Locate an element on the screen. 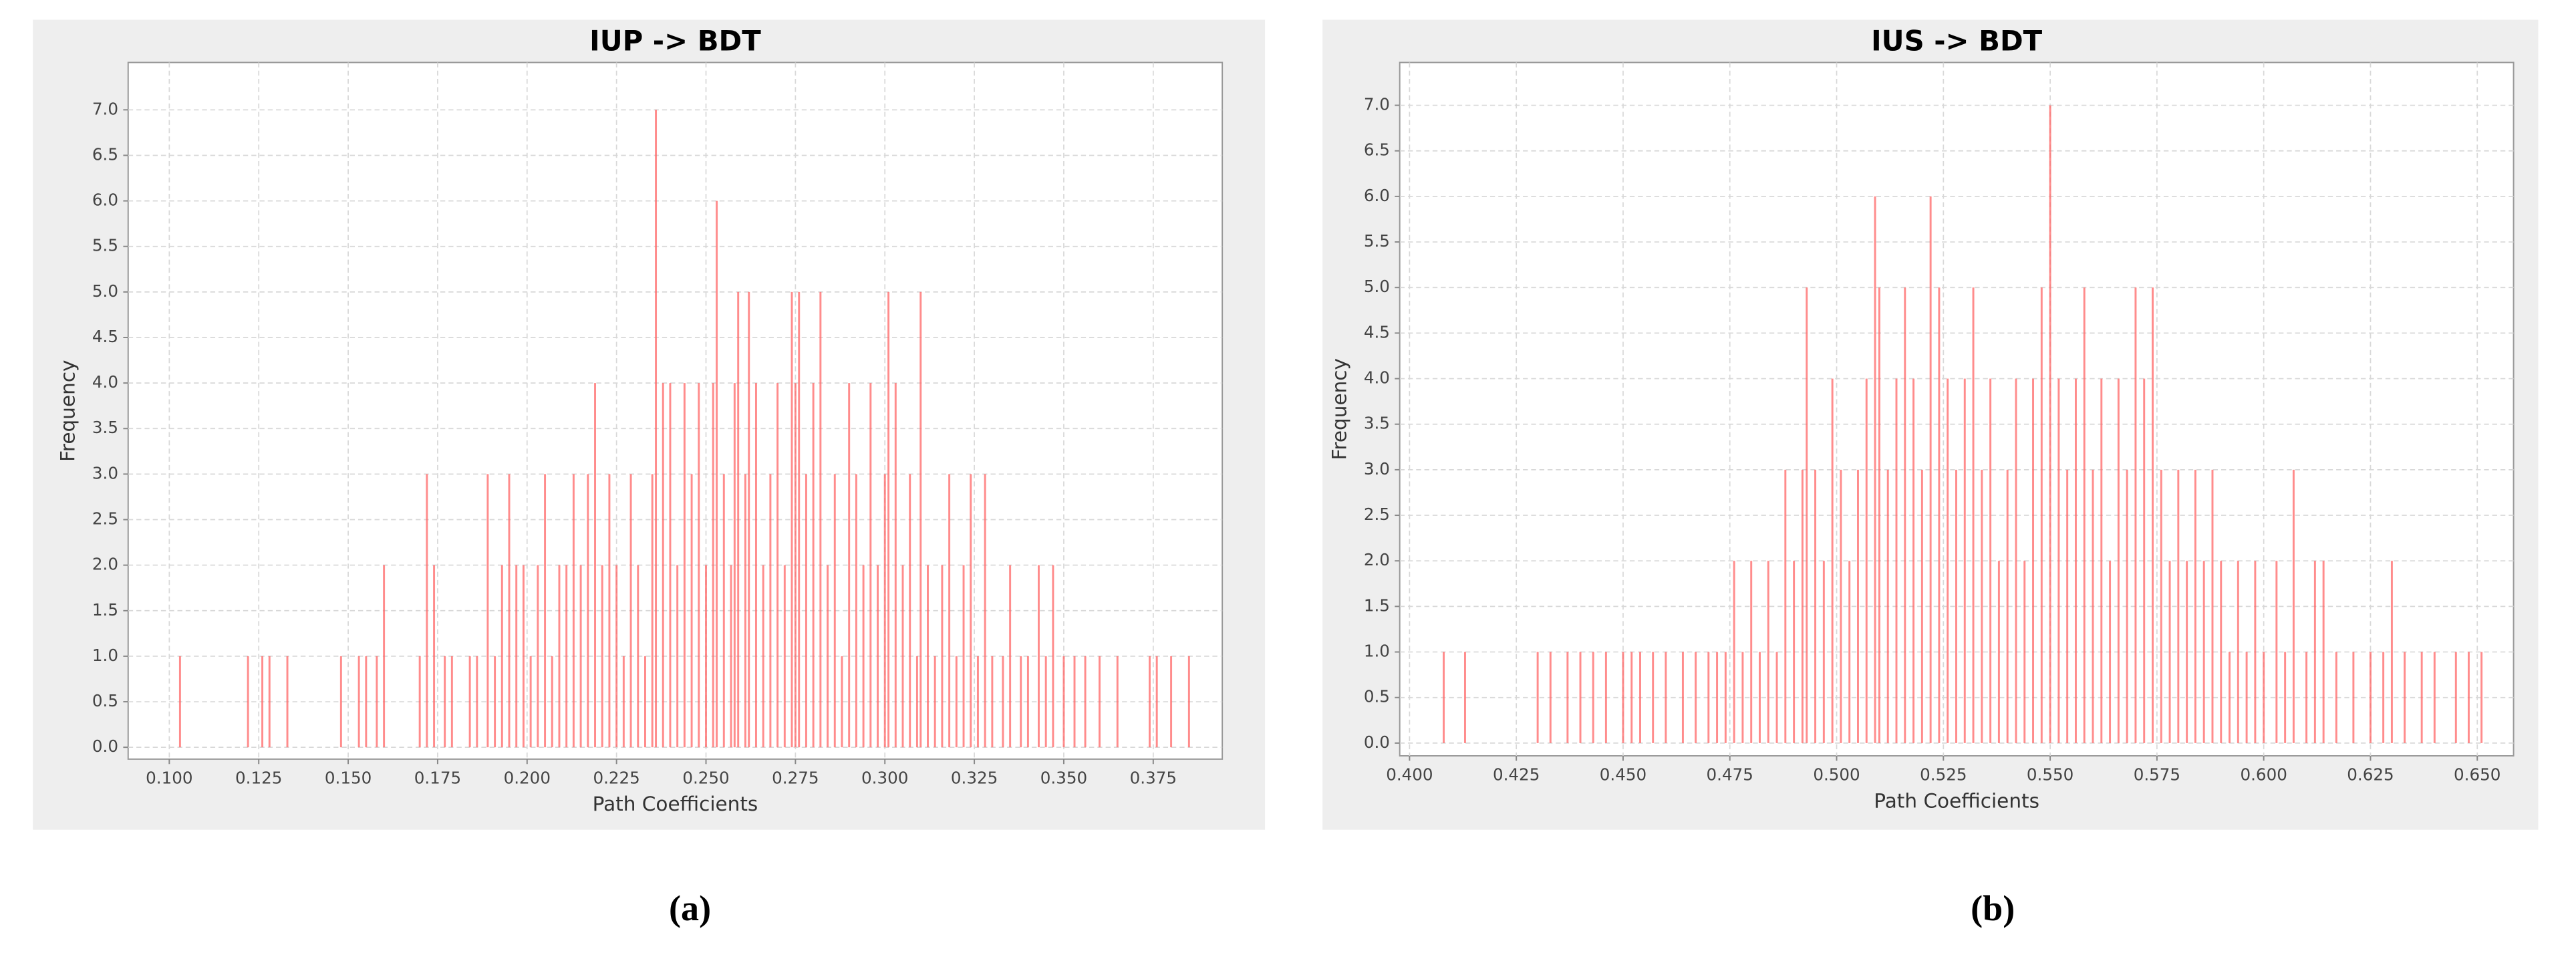  panel-caption: (b) is located at coordinates (1993, 908).